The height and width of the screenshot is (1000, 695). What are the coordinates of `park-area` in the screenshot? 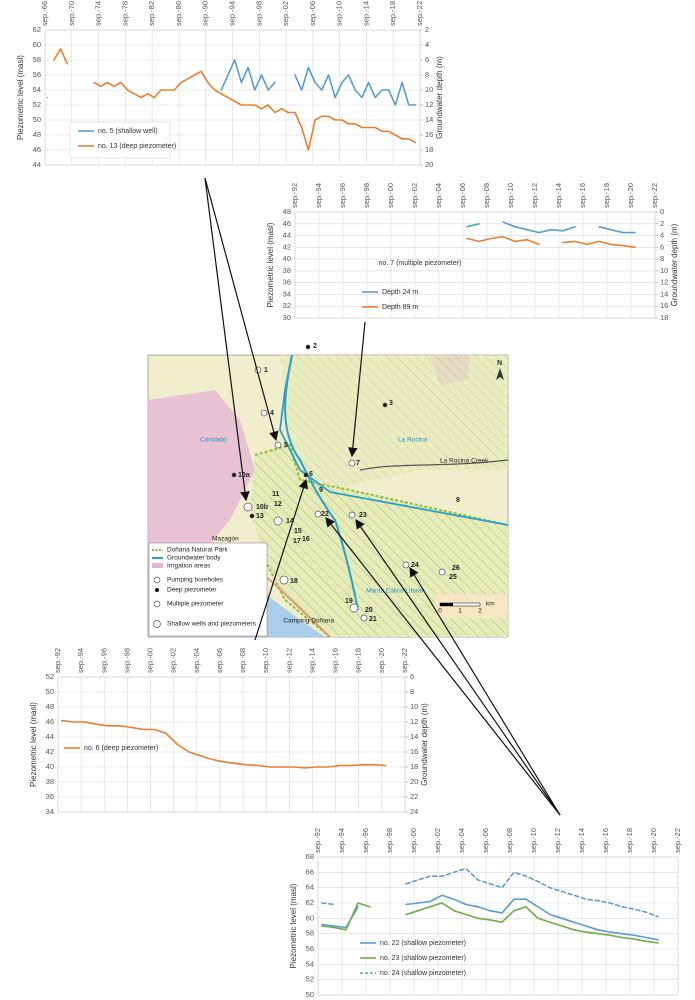 It's located at (394, 422).